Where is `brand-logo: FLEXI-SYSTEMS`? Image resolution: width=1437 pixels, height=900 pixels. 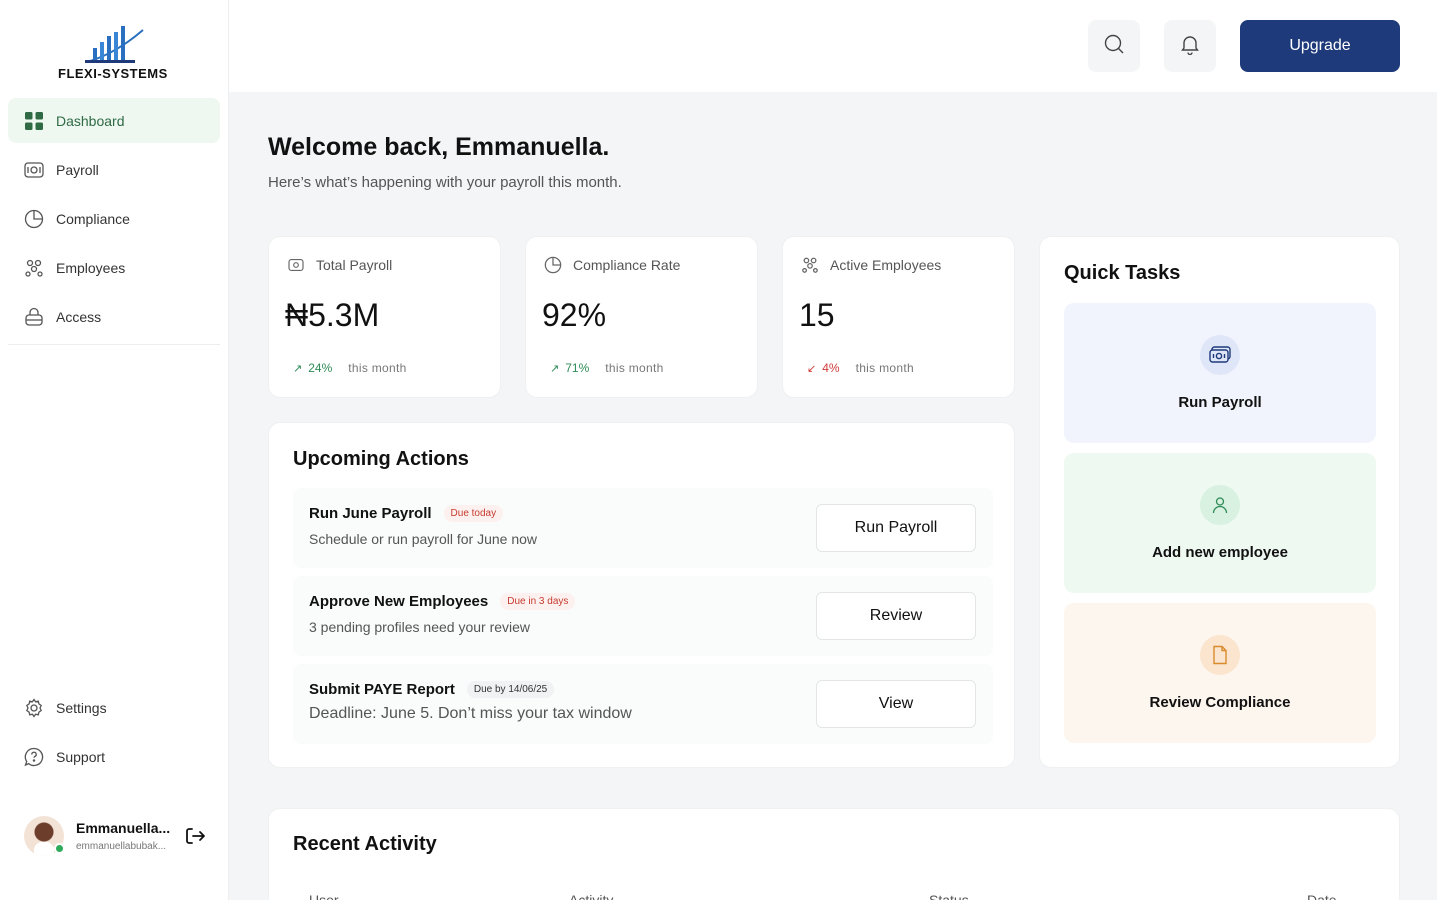
brand-logo: FLEXI-SYSTEMS is located at coordinates (115, 53).